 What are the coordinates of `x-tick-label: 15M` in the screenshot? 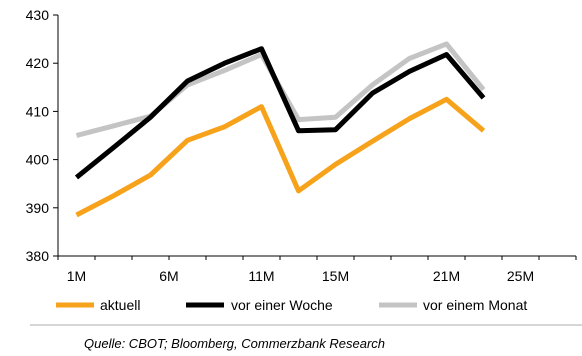 It's located at (335, 276).